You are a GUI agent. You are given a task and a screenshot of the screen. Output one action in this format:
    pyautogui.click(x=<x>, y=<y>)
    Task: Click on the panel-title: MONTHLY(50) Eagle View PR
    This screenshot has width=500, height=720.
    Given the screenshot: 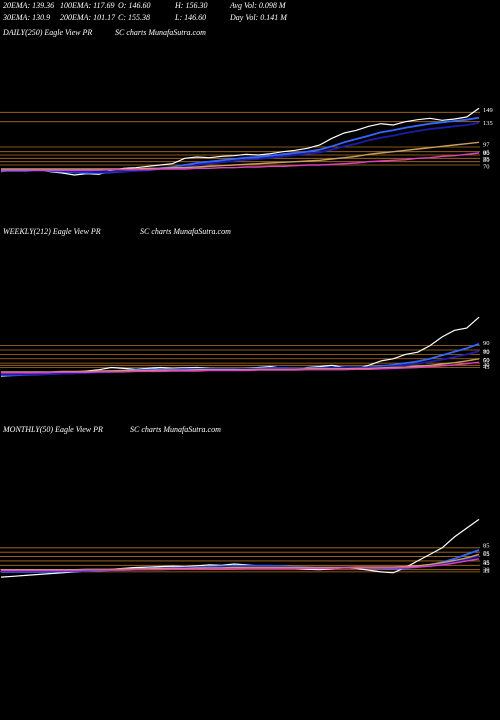 What is the action you would take?
    pyautogui.click(x=52, y=429)
    